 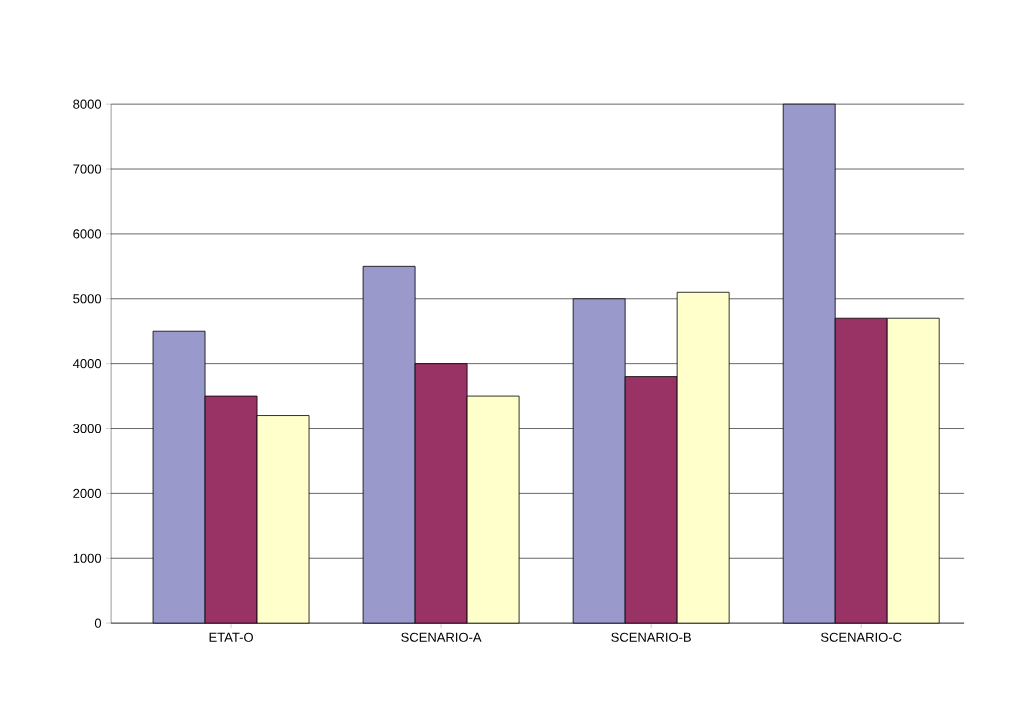 I want to click on x-tick-label: ETAT-O, so click(x=231, y=637).